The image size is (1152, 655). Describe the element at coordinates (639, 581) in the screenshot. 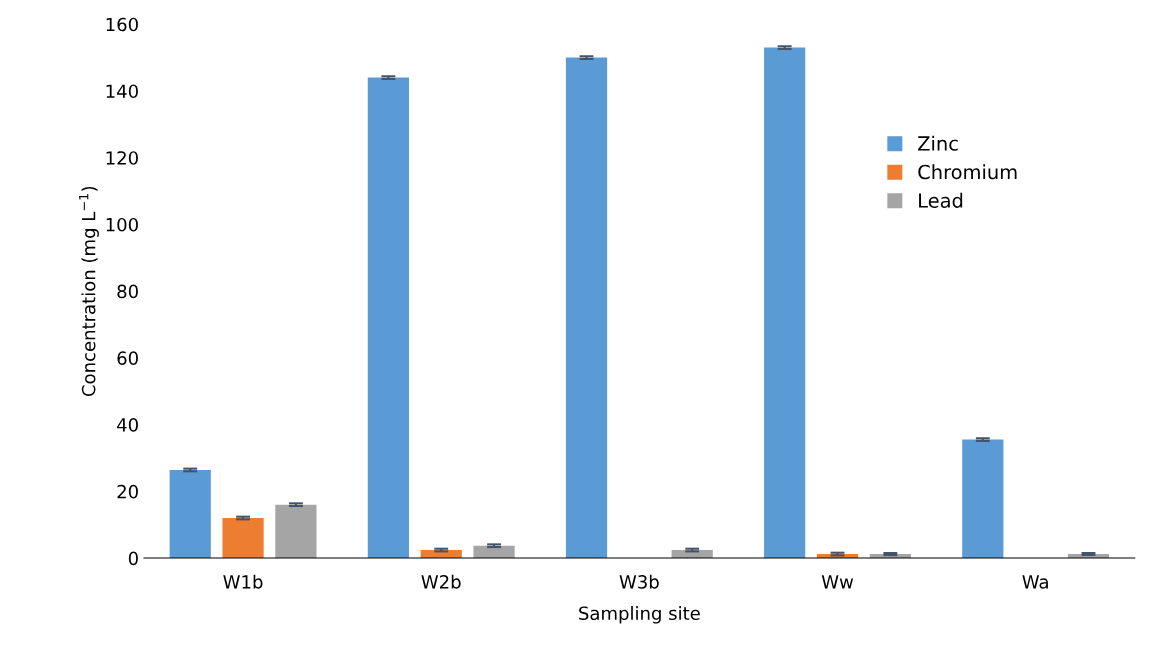

I see `x-tick-label: W3b` at that location.